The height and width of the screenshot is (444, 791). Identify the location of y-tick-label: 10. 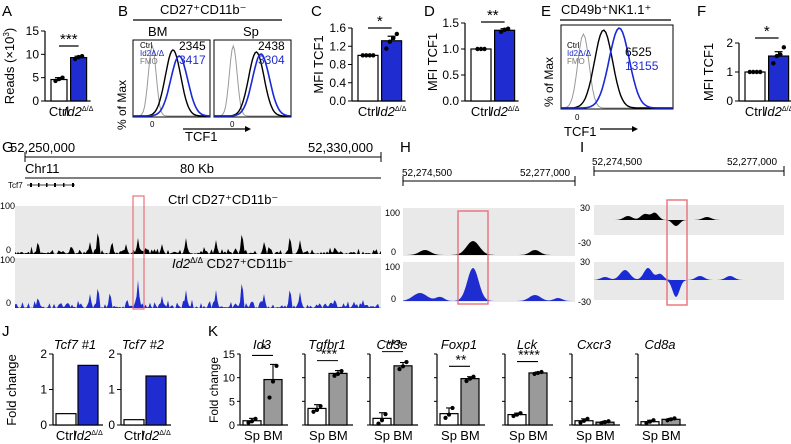
(33, 54).